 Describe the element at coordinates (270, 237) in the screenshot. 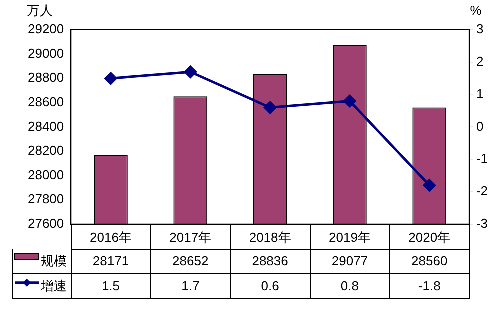

I see `x-tick-label: 2018年` at that location.